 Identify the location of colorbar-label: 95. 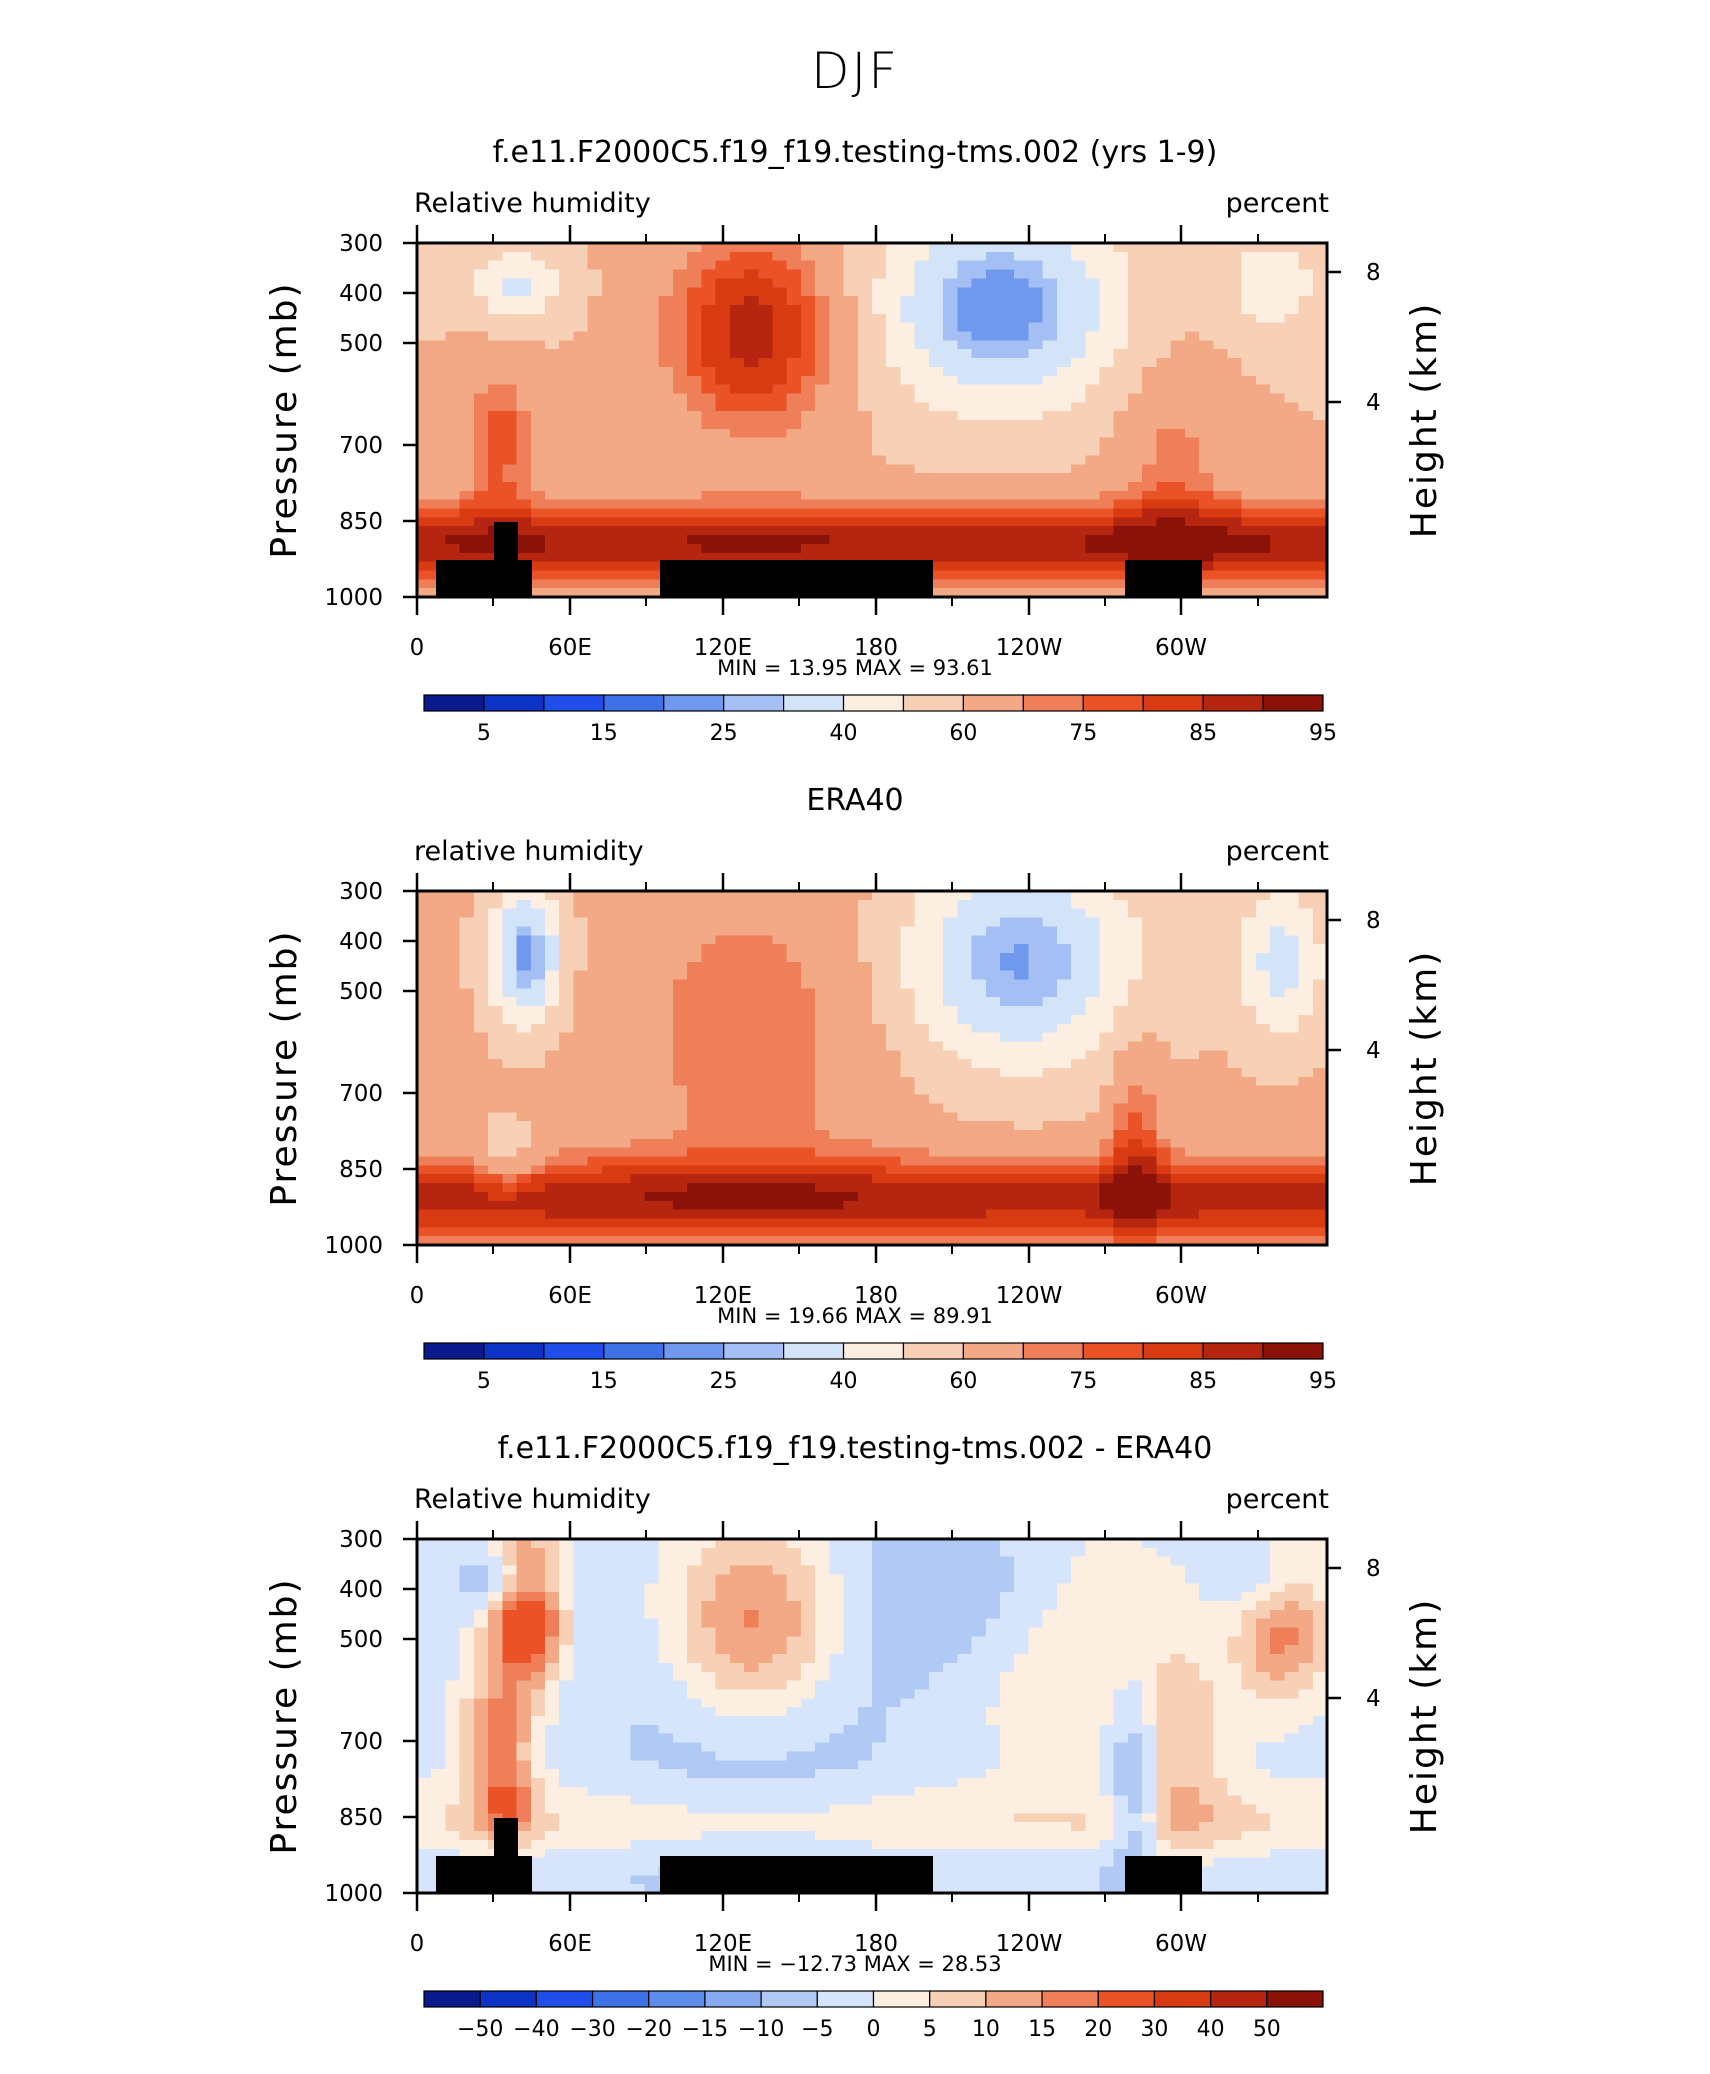
(1323, 1381).